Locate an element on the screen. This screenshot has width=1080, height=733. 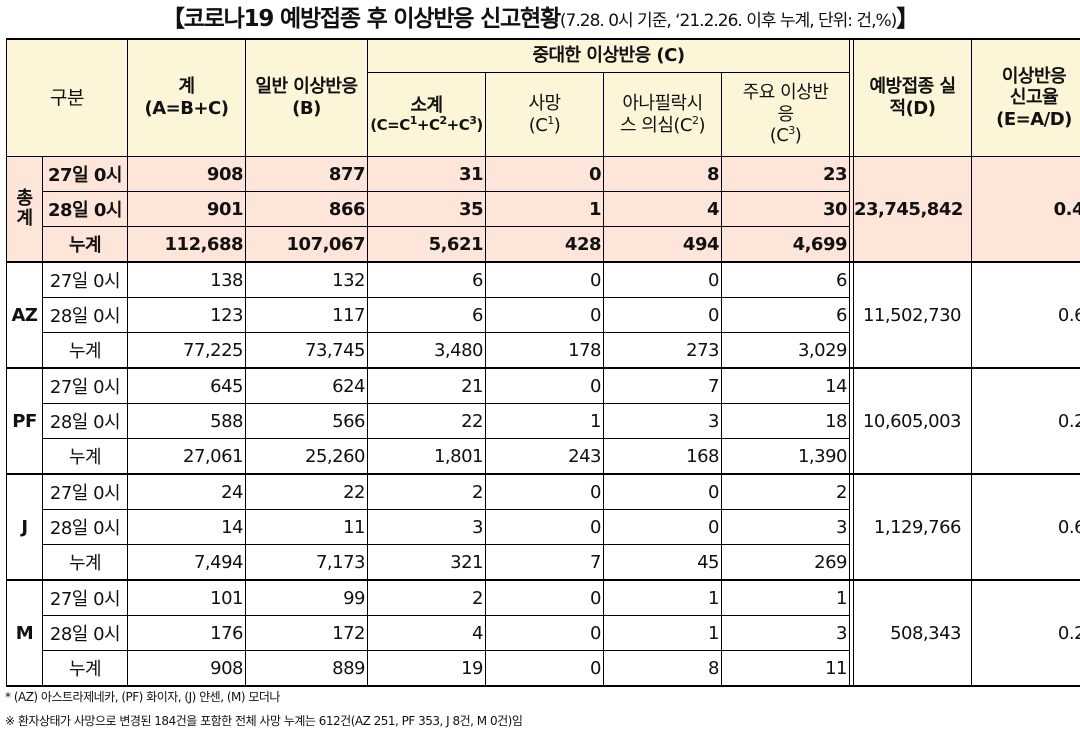
cell-death: 1 is located at coordinates (544, 209).